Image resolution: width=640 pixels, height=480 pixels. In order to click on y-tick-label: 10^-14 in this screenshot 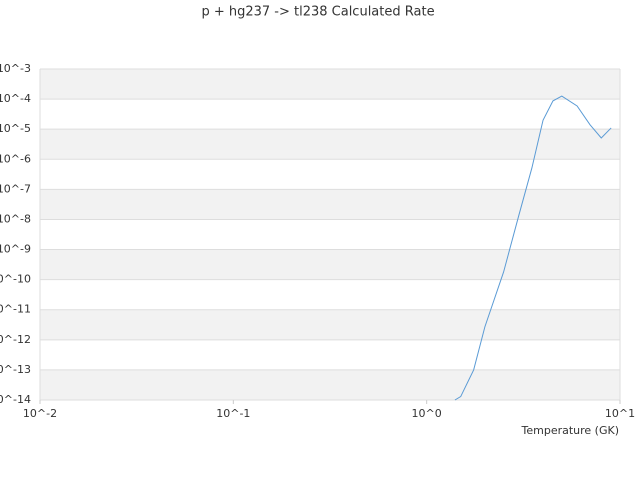, I will do `click(15, 399)`.